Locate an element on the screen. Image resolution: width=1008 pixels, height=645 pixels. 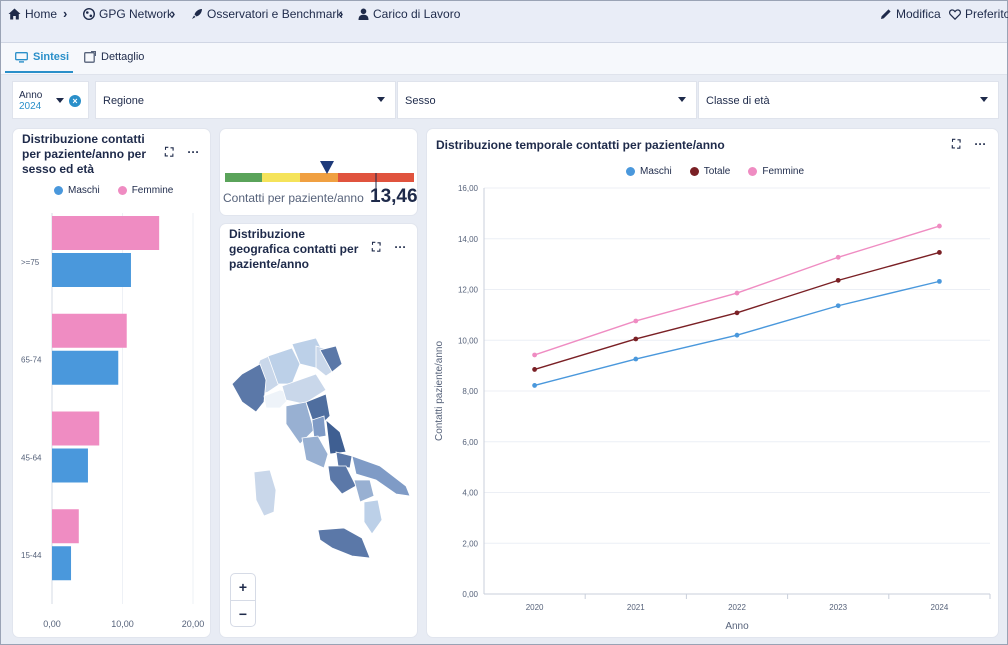
breadcrumb-home: Home is located at coordinates (32, 14).